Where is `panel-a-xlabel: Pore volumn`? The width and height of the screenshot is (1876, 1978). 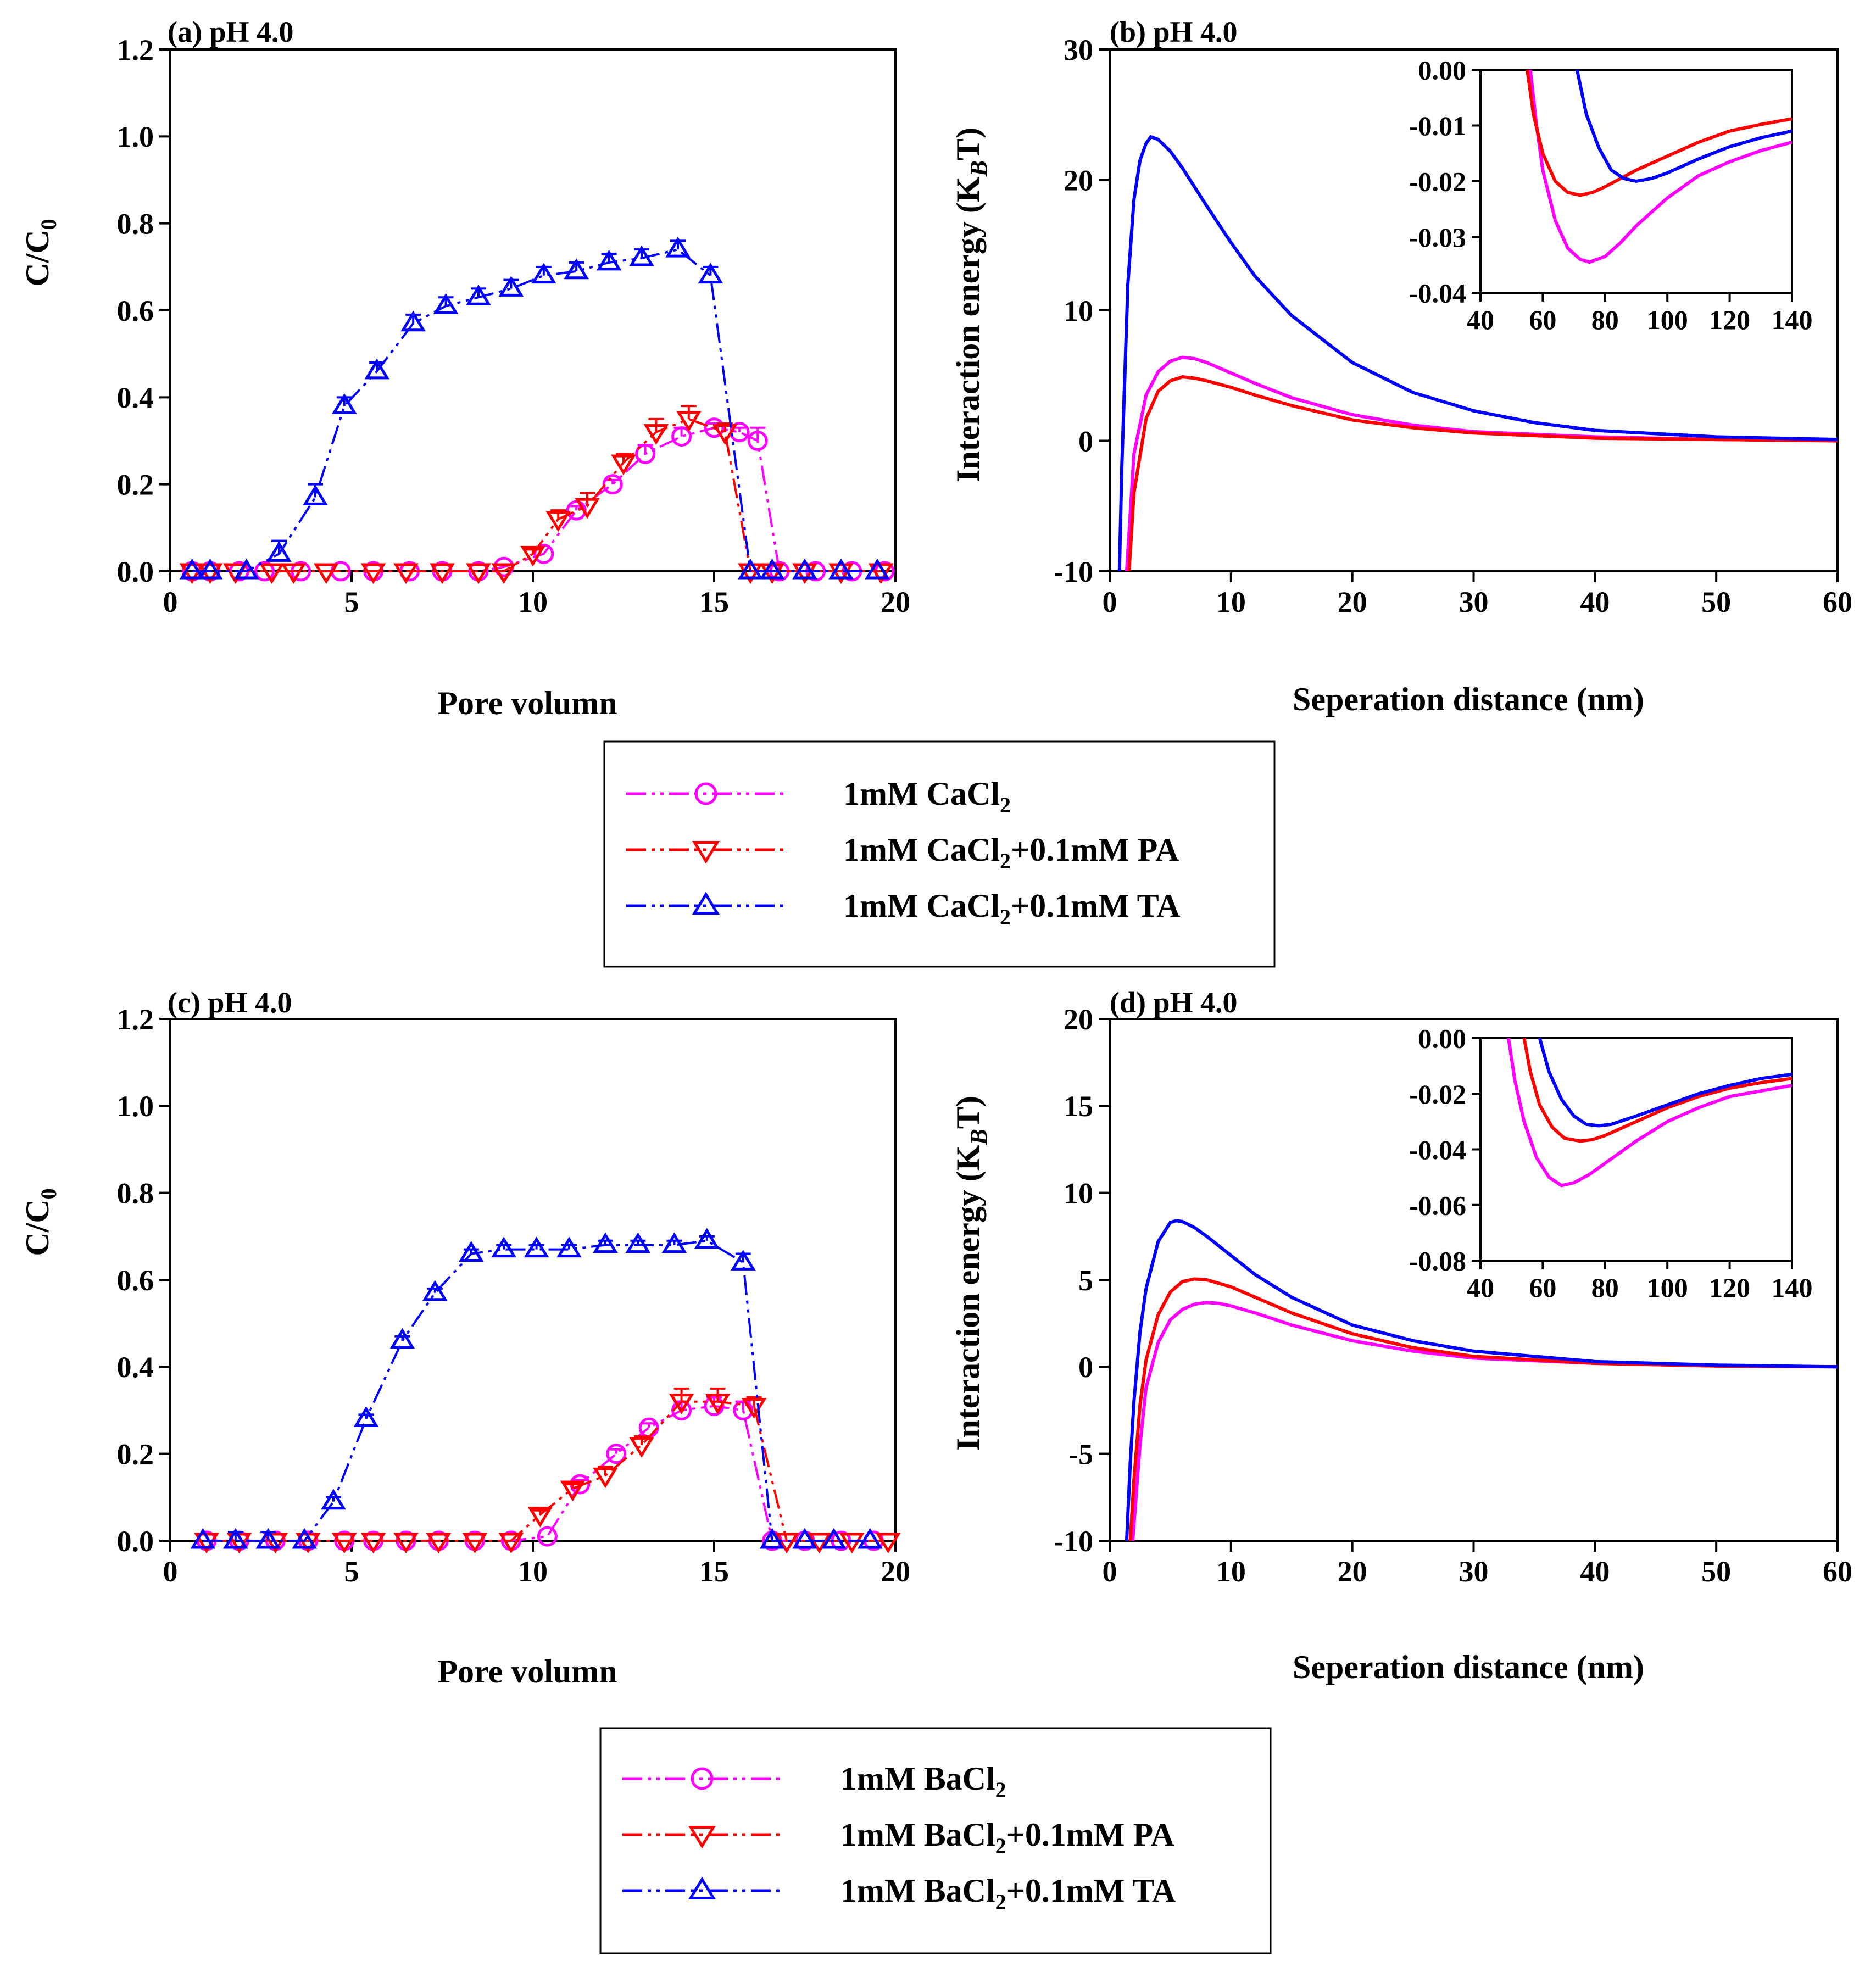 panel-a-xlabel: Pore volumn is located at coordinates (527, 703).